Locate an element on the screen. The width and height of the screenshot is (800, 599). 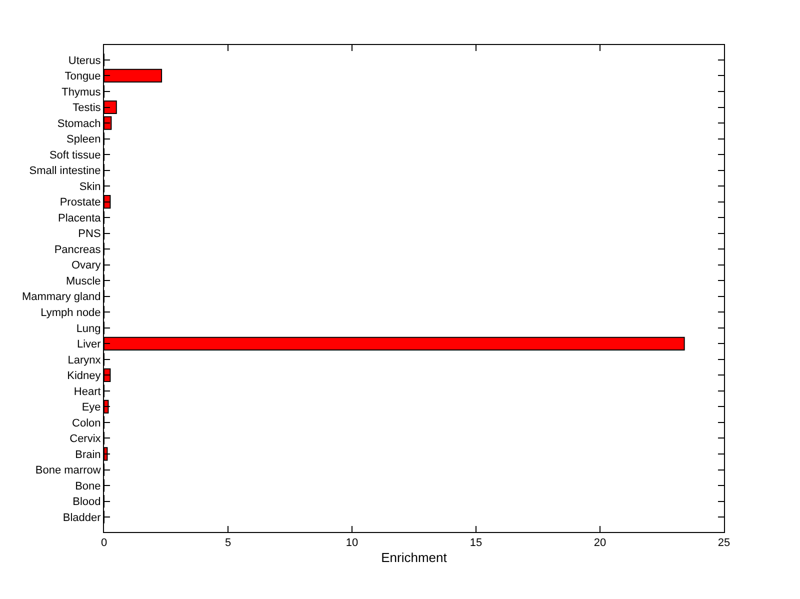
y-tick-label: Lymph node is located at coordinates (70, 312).